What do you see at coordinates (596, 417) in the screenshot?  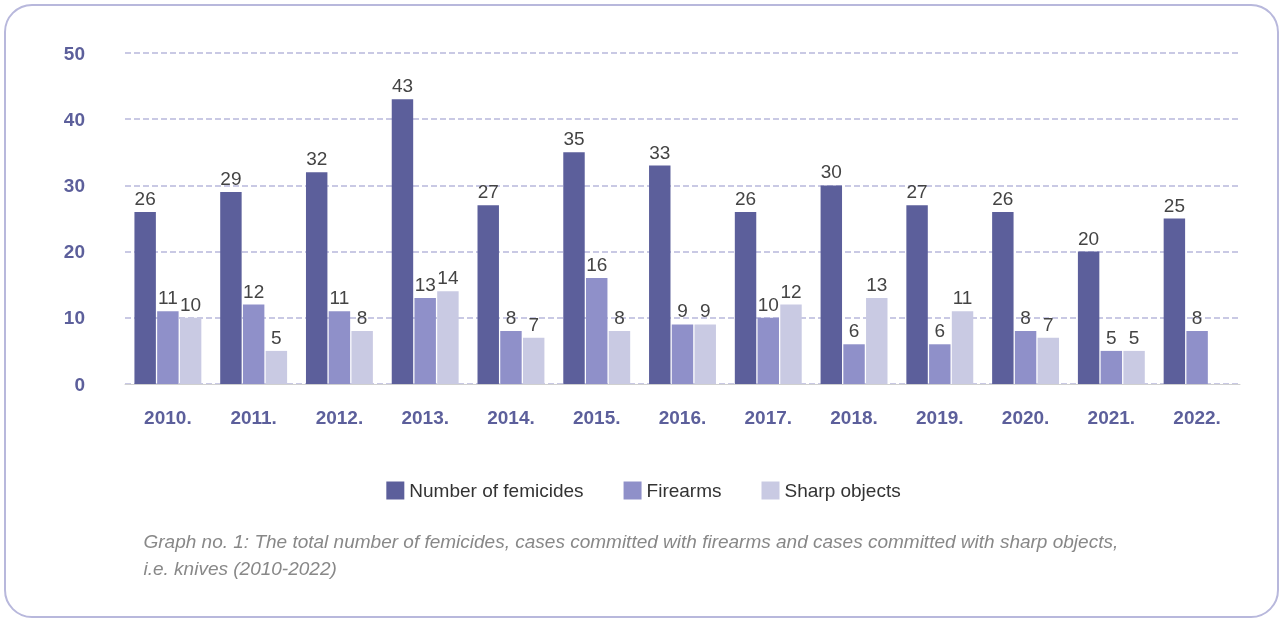 I see `x-tick-label: 2015.` at bounding box center [596, 417].